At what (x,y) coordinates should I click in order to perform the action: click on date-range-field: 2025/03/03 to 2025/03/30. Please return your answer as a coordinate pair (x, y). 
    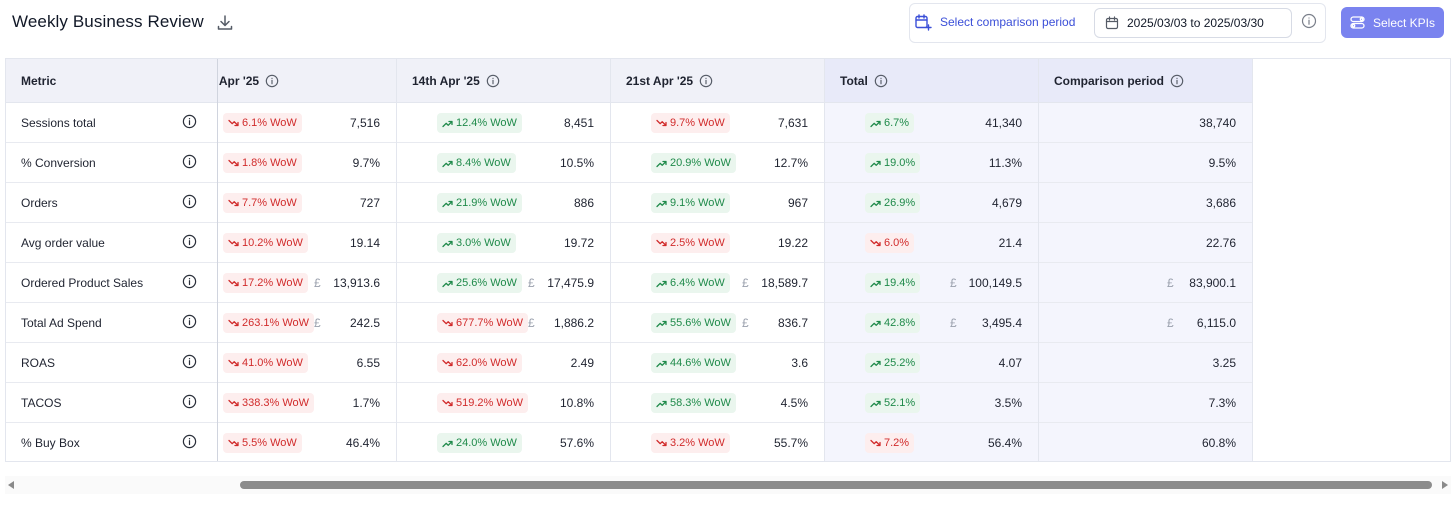
    Looking at the image, I should click on (1193, 23).